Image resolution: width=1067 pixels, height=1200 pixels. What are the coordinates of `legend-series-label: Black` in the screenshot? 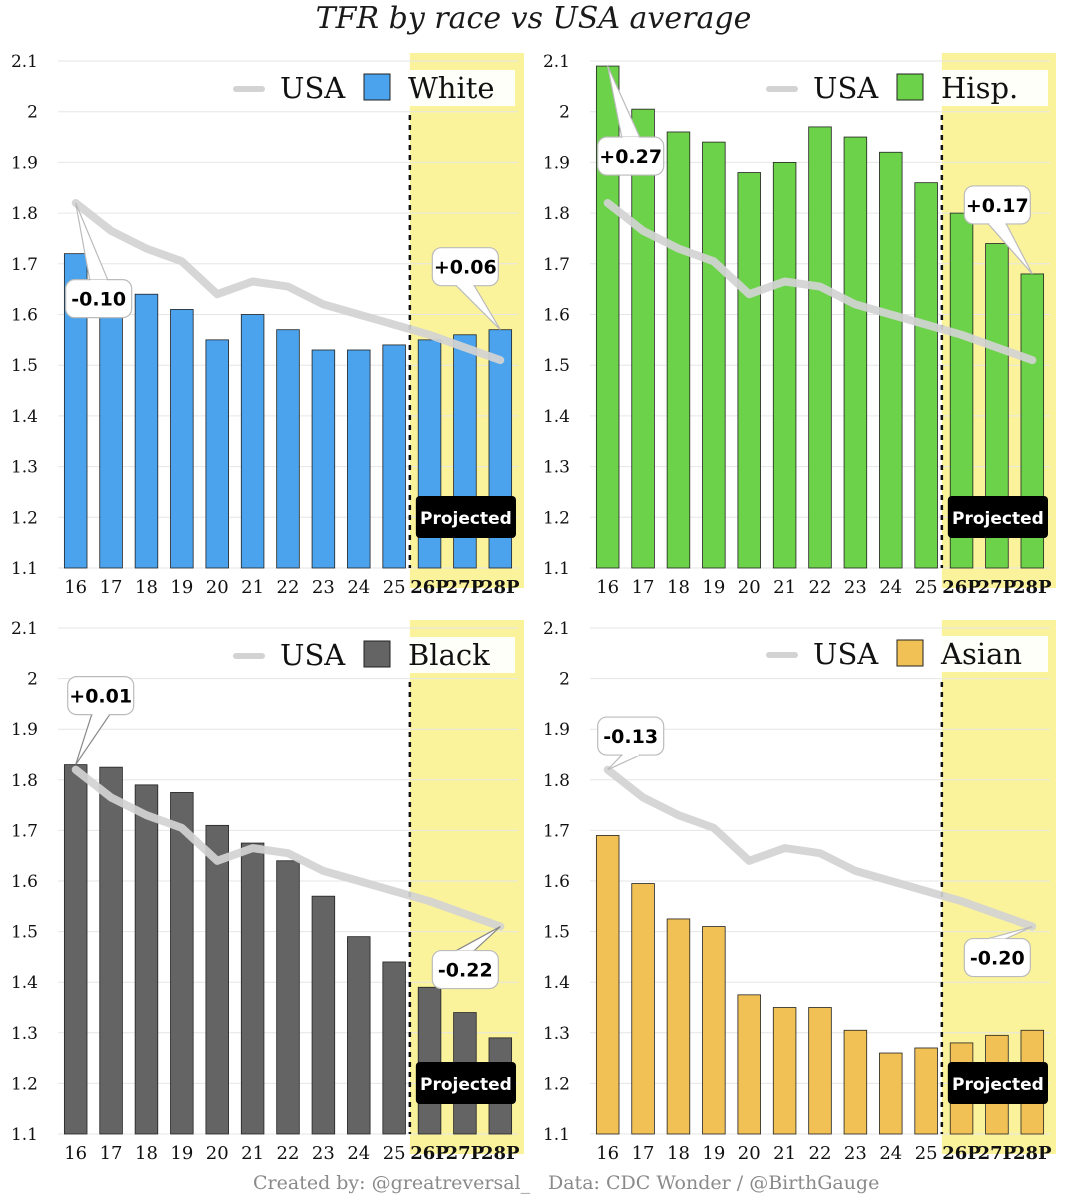 It's located at (449, 655).